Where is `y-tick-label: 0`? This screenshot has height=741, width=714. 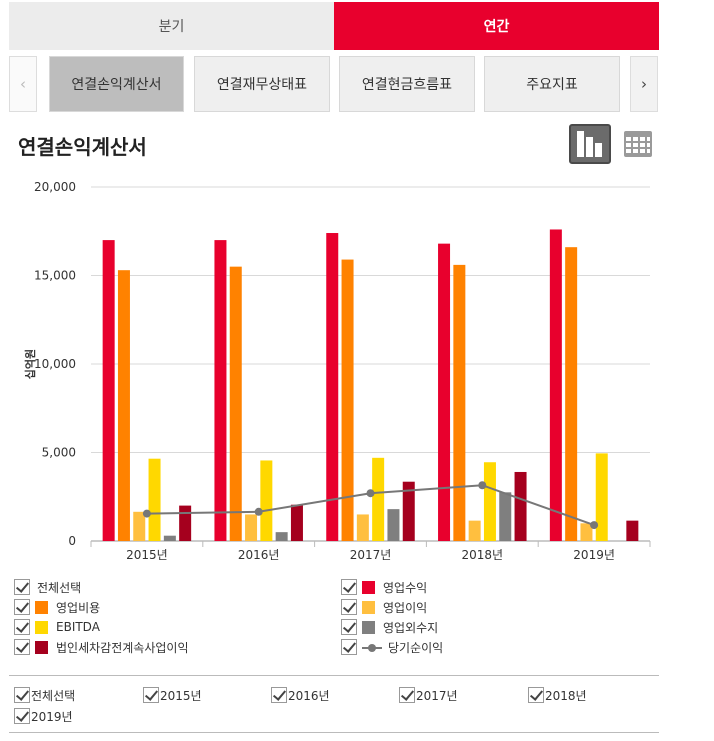
y-tick-label: 0 is located at coordinates (72, 541).